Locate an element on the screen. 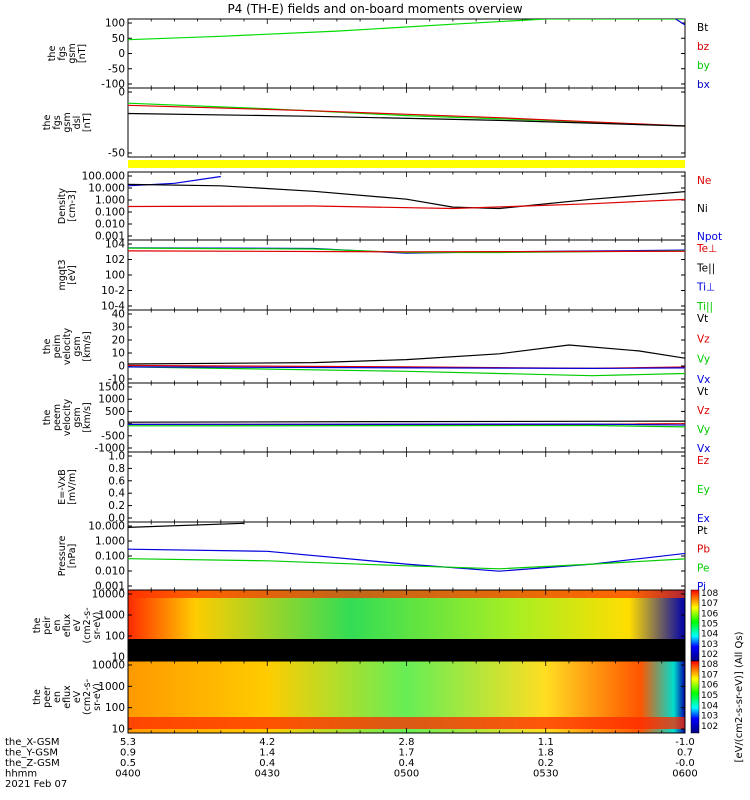 The height and width of the screenshot is (800, 750). x-axis-row-value: 2.8 is located at coordinates (407, 742).